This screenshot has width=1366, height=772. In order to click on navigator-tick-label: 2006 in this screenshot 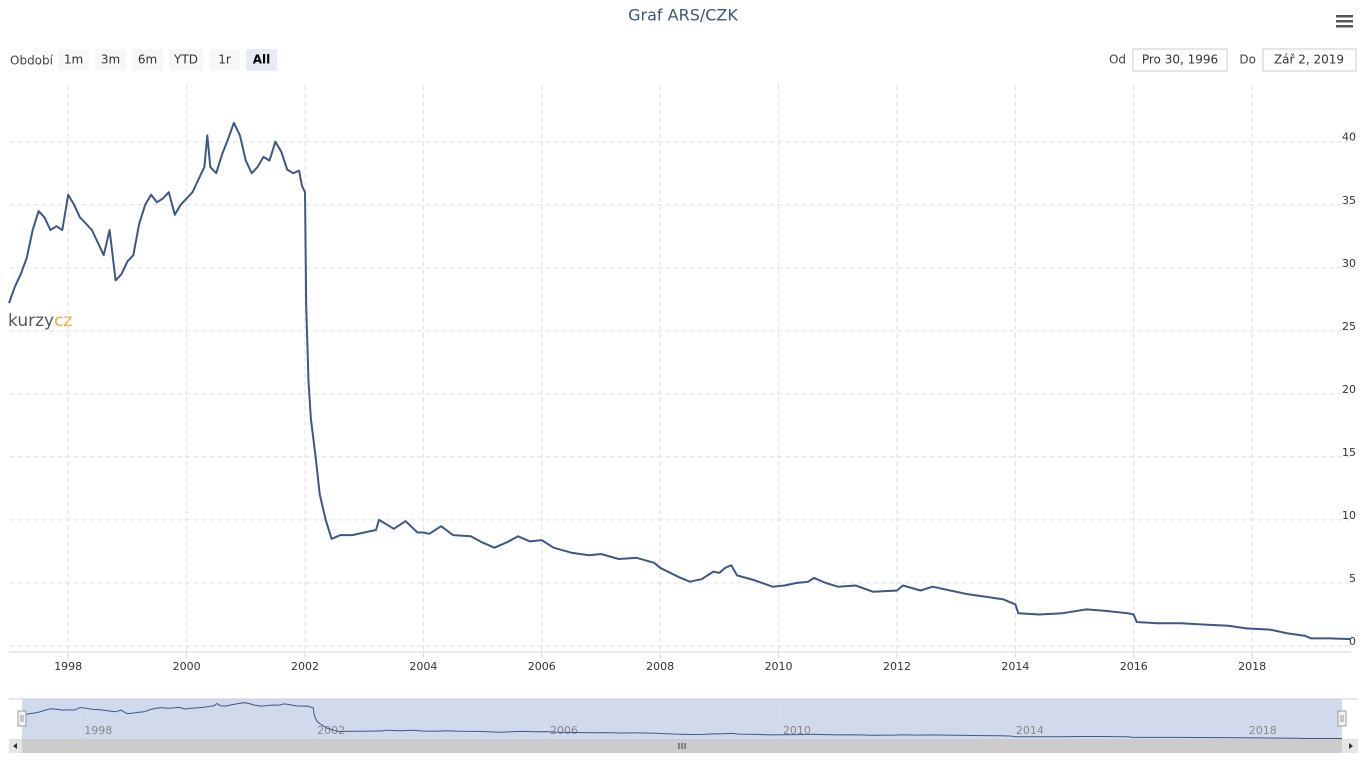, I will do `click(564, 730)`.